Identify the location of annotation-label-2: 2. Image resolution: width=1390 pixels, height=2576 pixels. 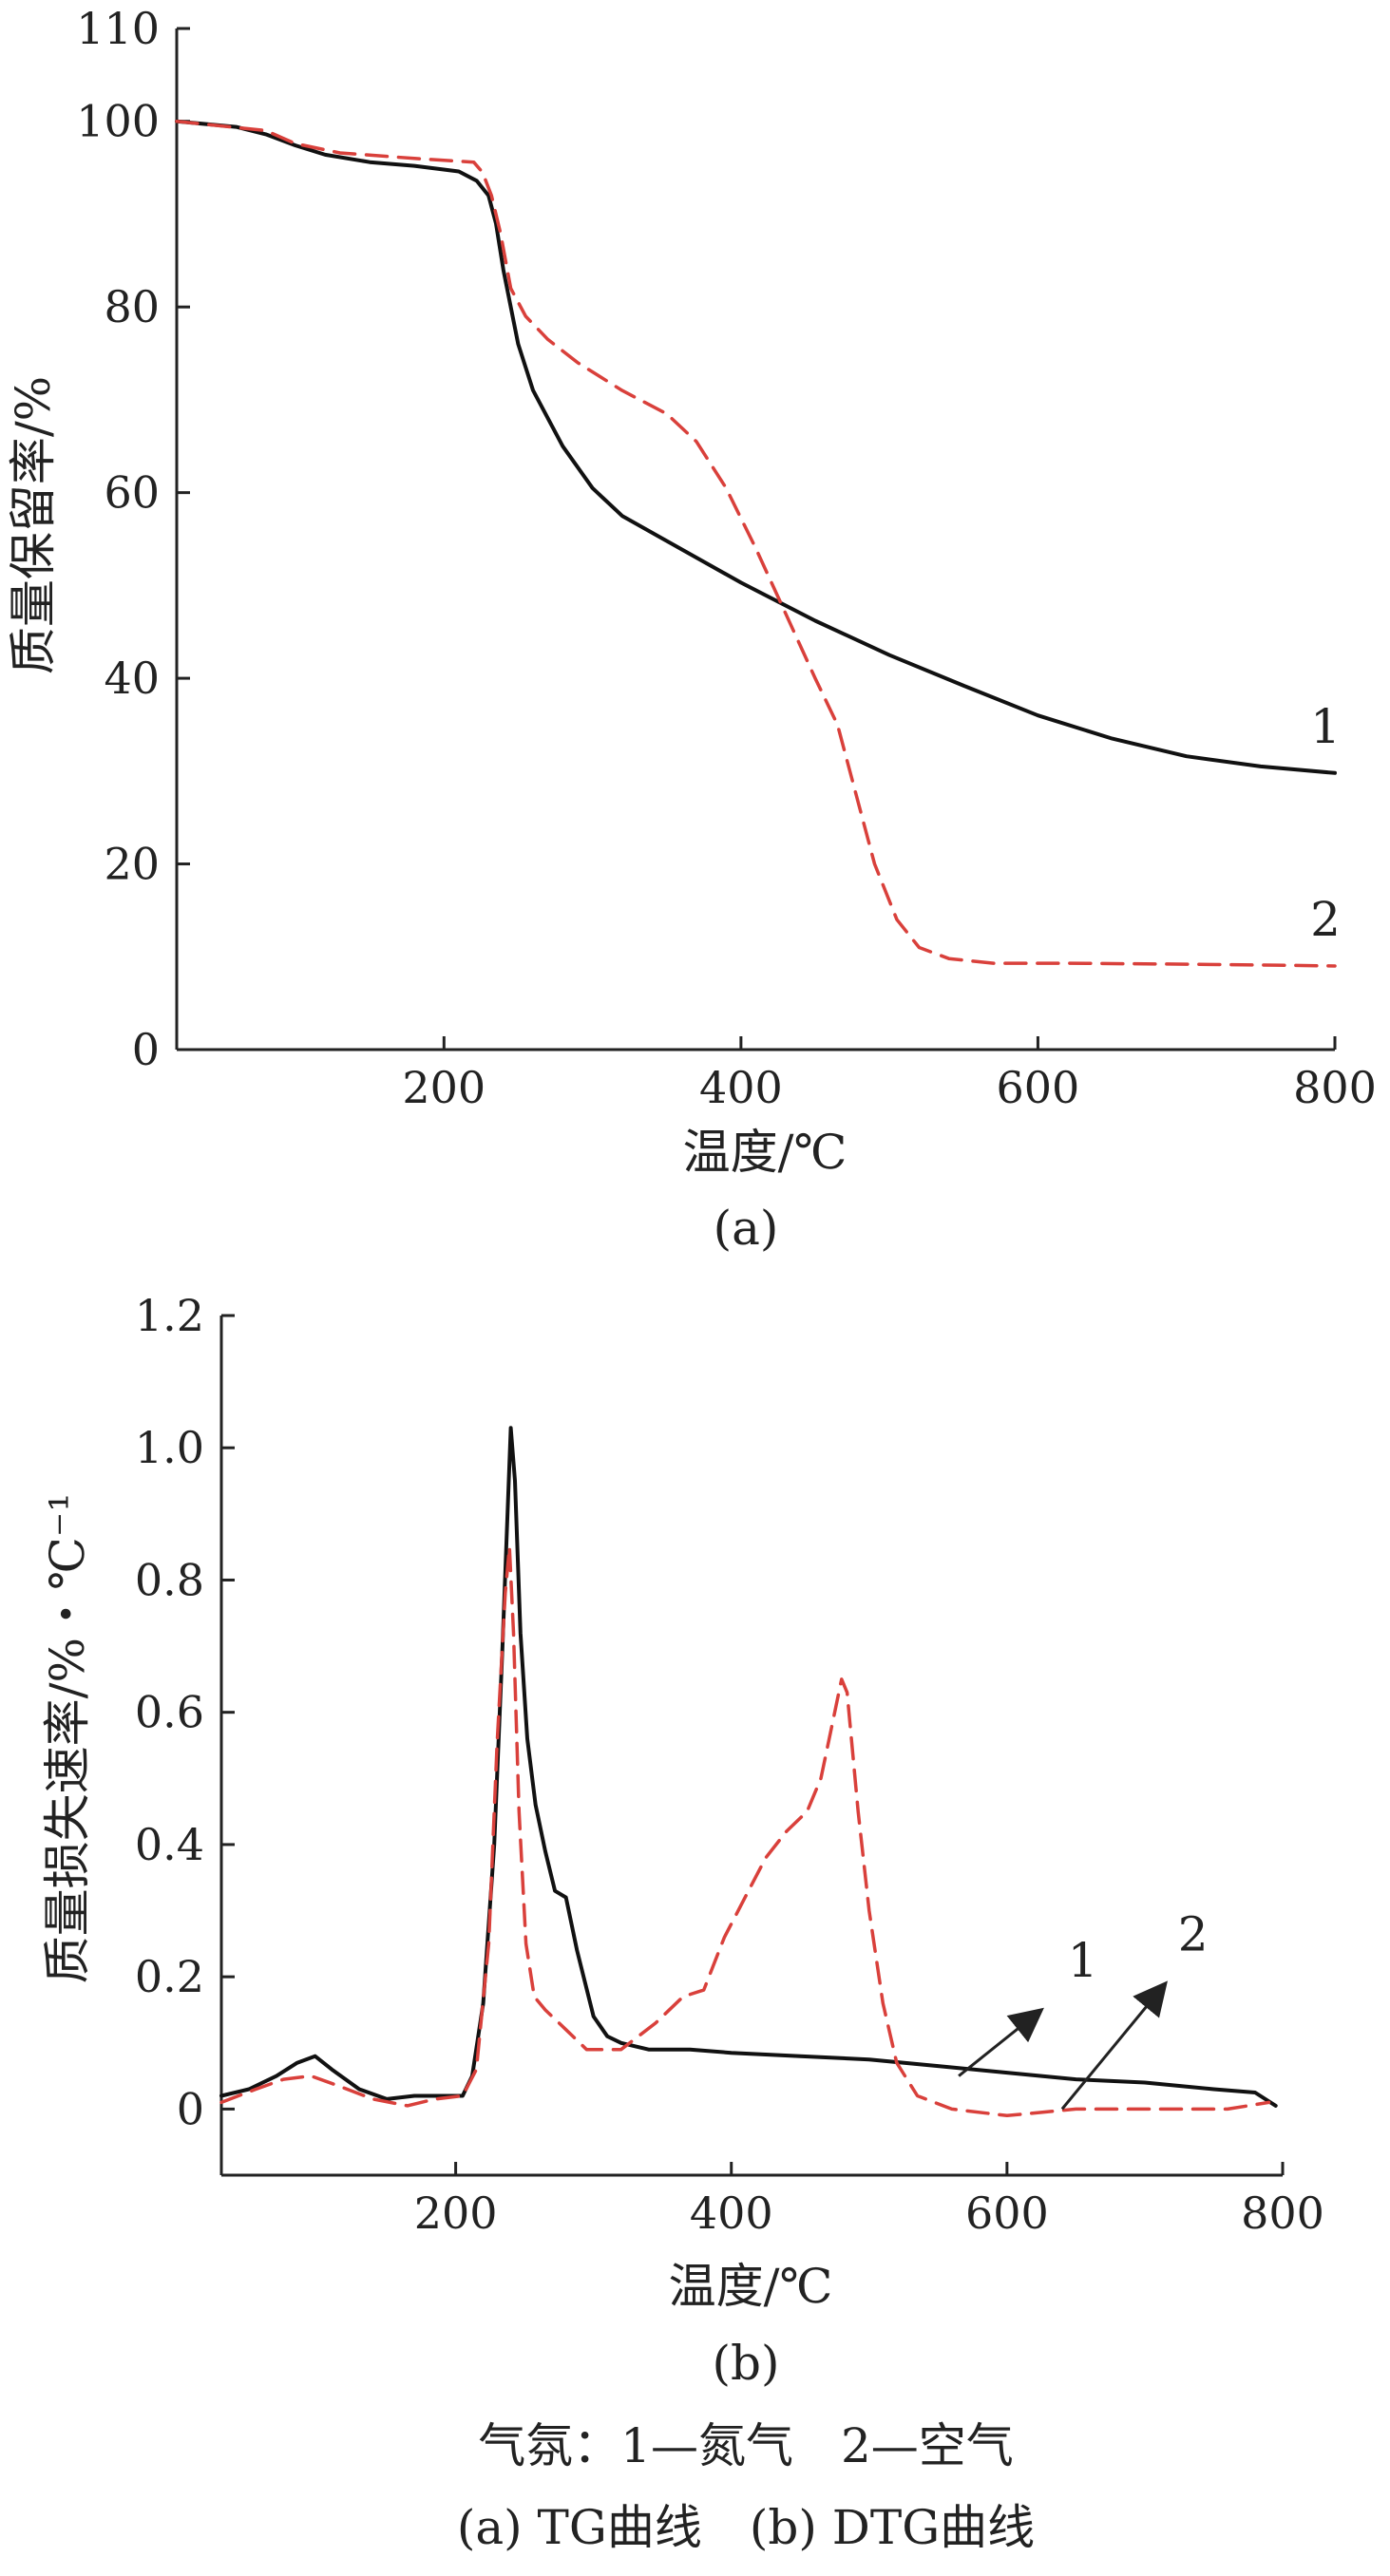
(1193, 1933).